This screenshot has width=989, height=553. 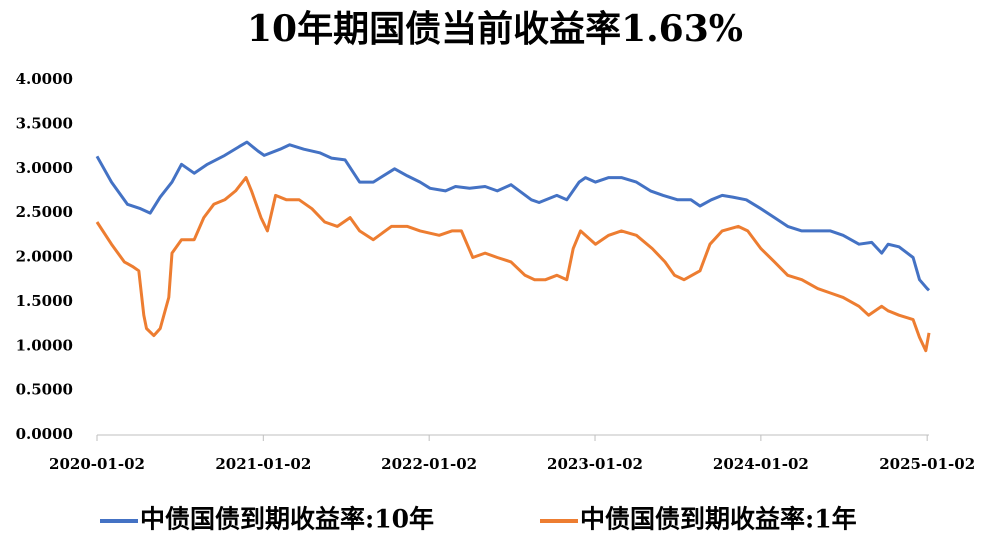 What do you see at coordinates (44, 345) in the screenshot?
I see `y-tick-label: 1.0000` at bounding box center [44, 345].